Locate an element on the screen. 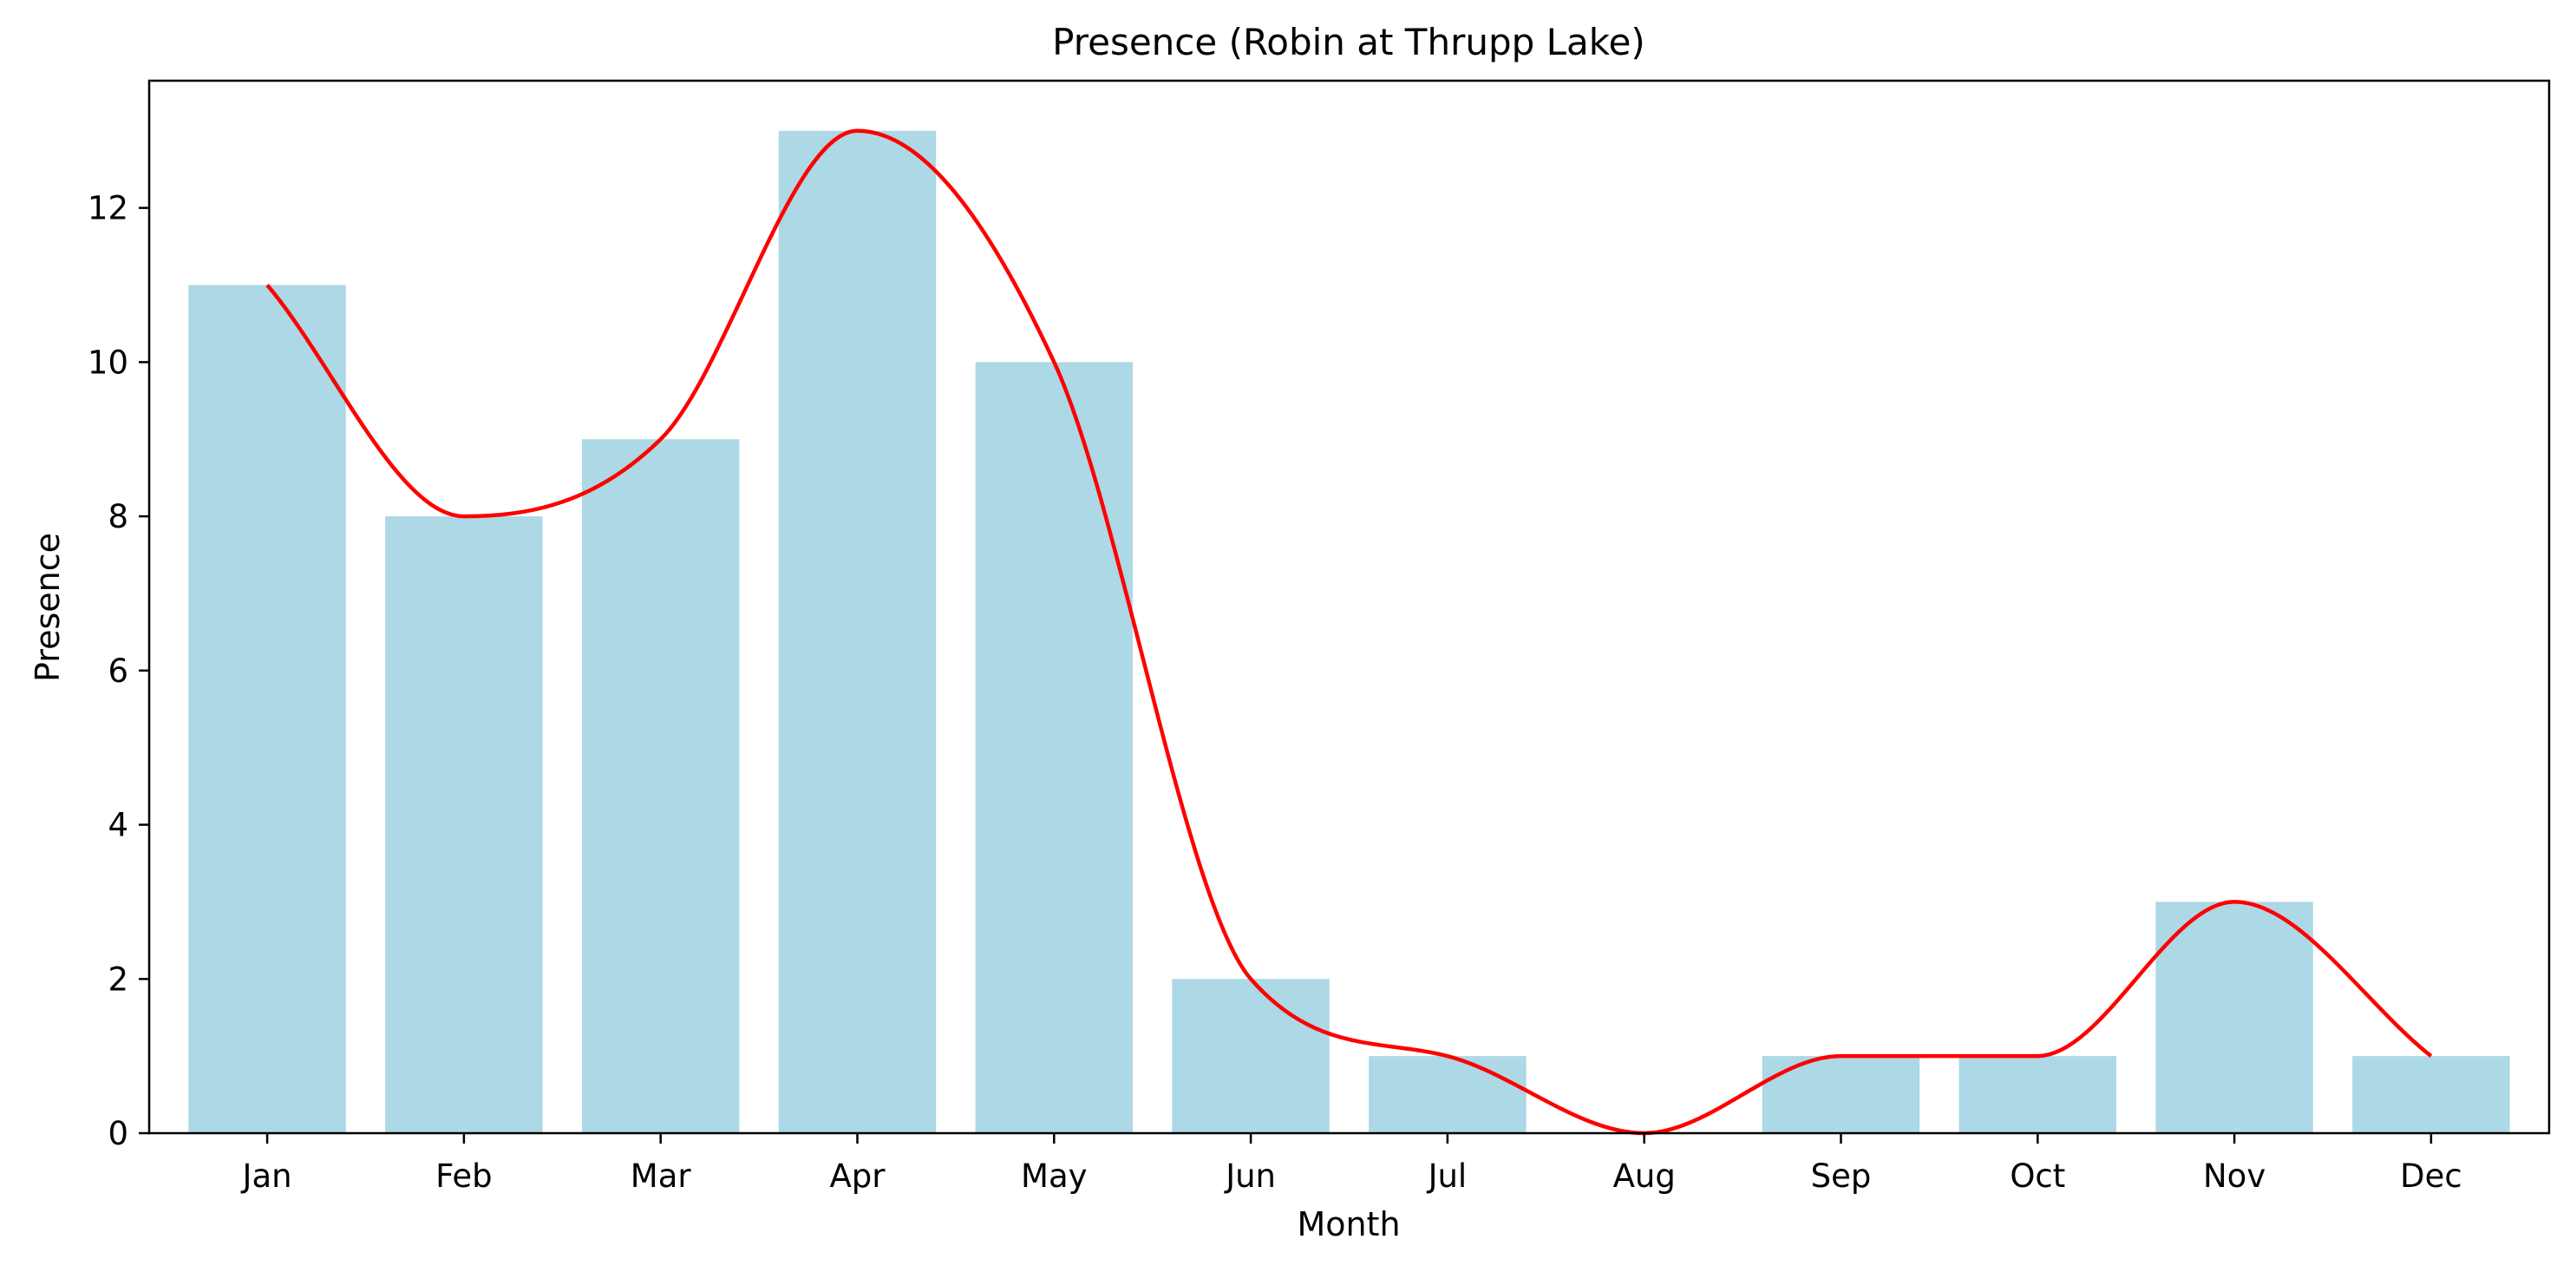 The height and width of the screenshot is (1272, 2576). y-tick-label: 8 is located at coordinates (118, 516).